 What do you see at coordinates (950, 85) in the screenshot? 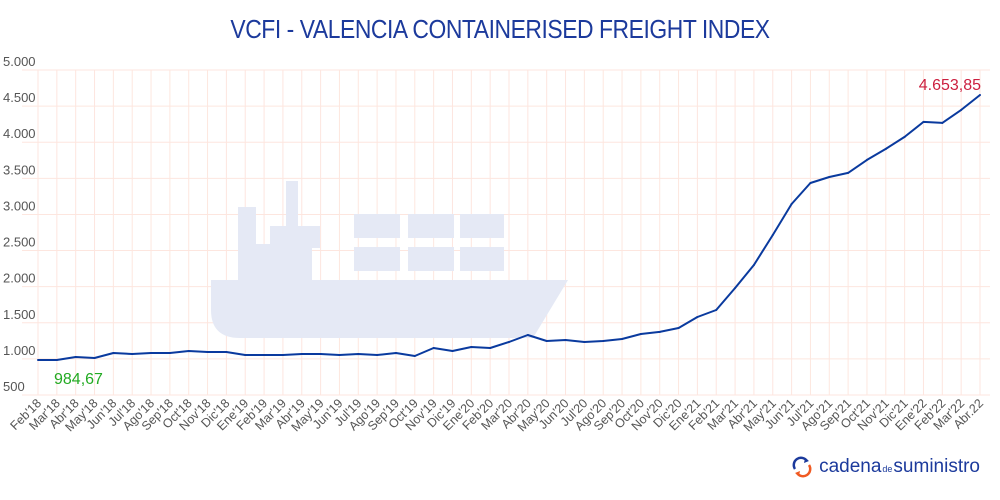
I see `annotation-last-value: 4.653,85` at bounding box center [950, 85].